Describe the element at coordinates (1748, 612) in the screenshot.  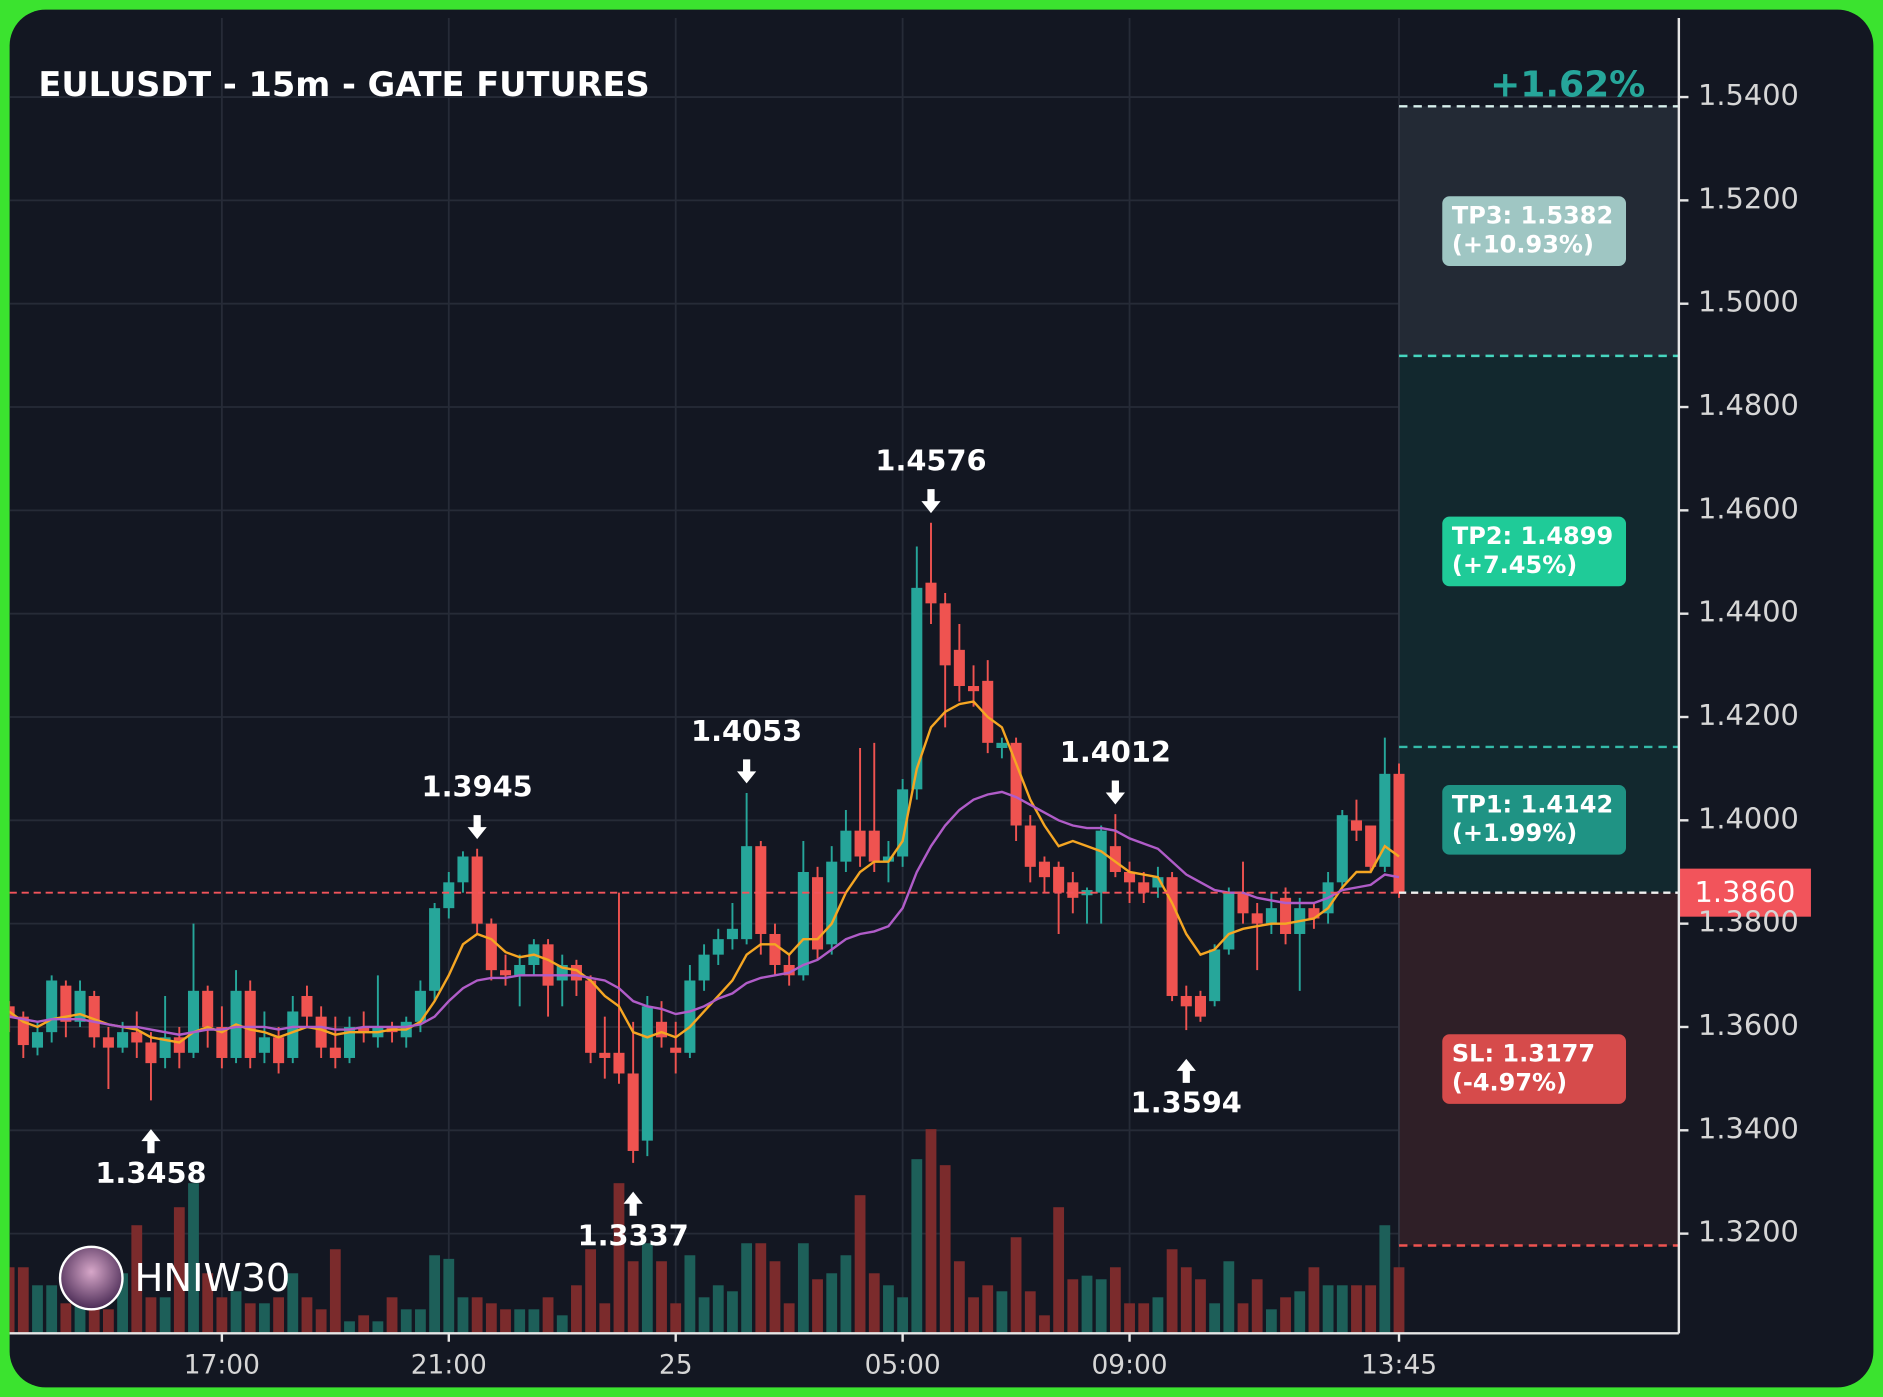
I see `y-tick-label: 1.4400` at that location.